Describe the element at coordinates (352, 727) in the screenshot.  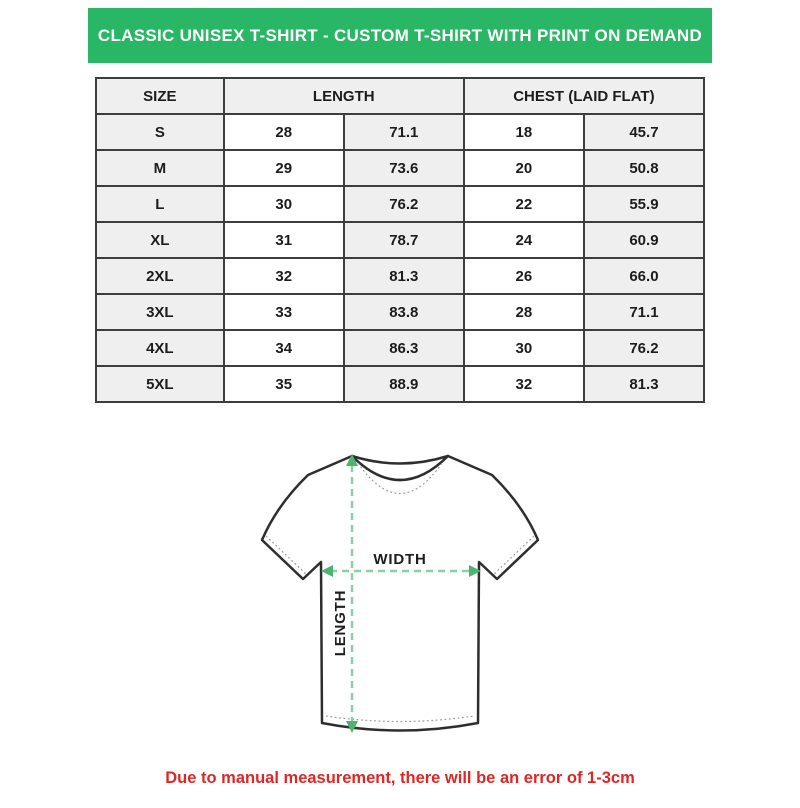
I see `arrowhead-down-icon` at that location.